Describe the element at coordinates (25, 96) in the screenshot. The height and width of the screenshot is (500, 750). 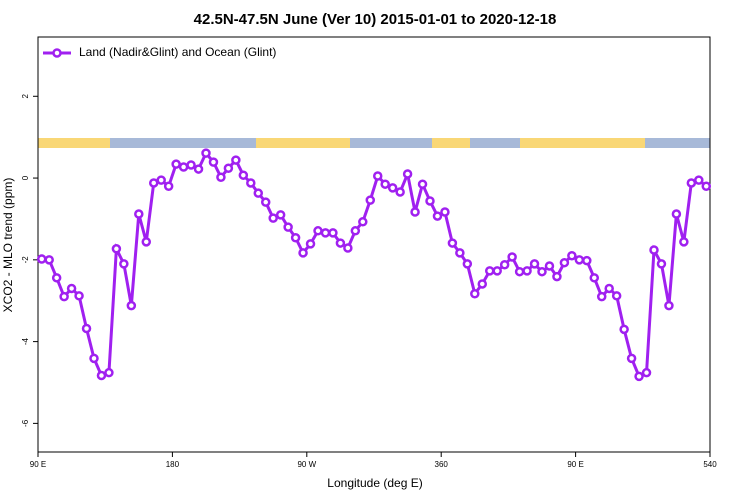
I see `y-tick-label: 2` at that location.